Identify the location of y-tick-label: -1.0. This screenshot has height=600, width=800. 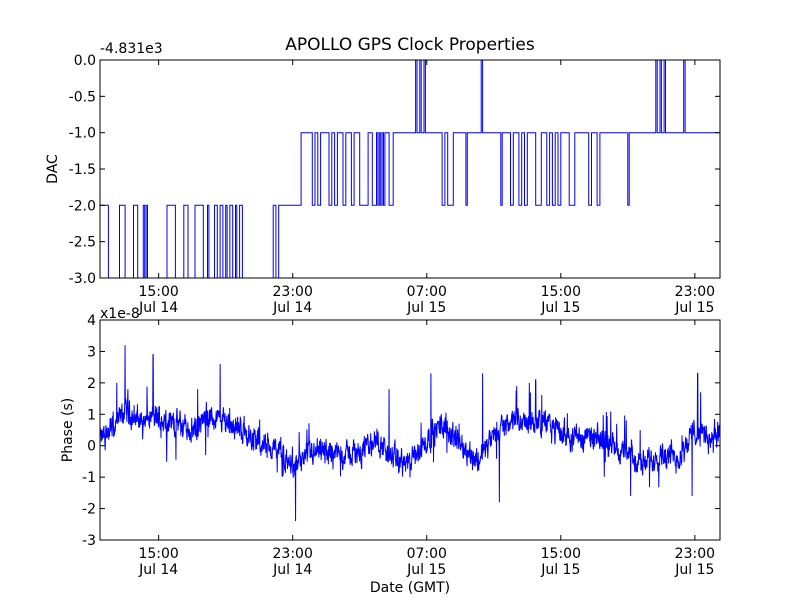
(82, 134).